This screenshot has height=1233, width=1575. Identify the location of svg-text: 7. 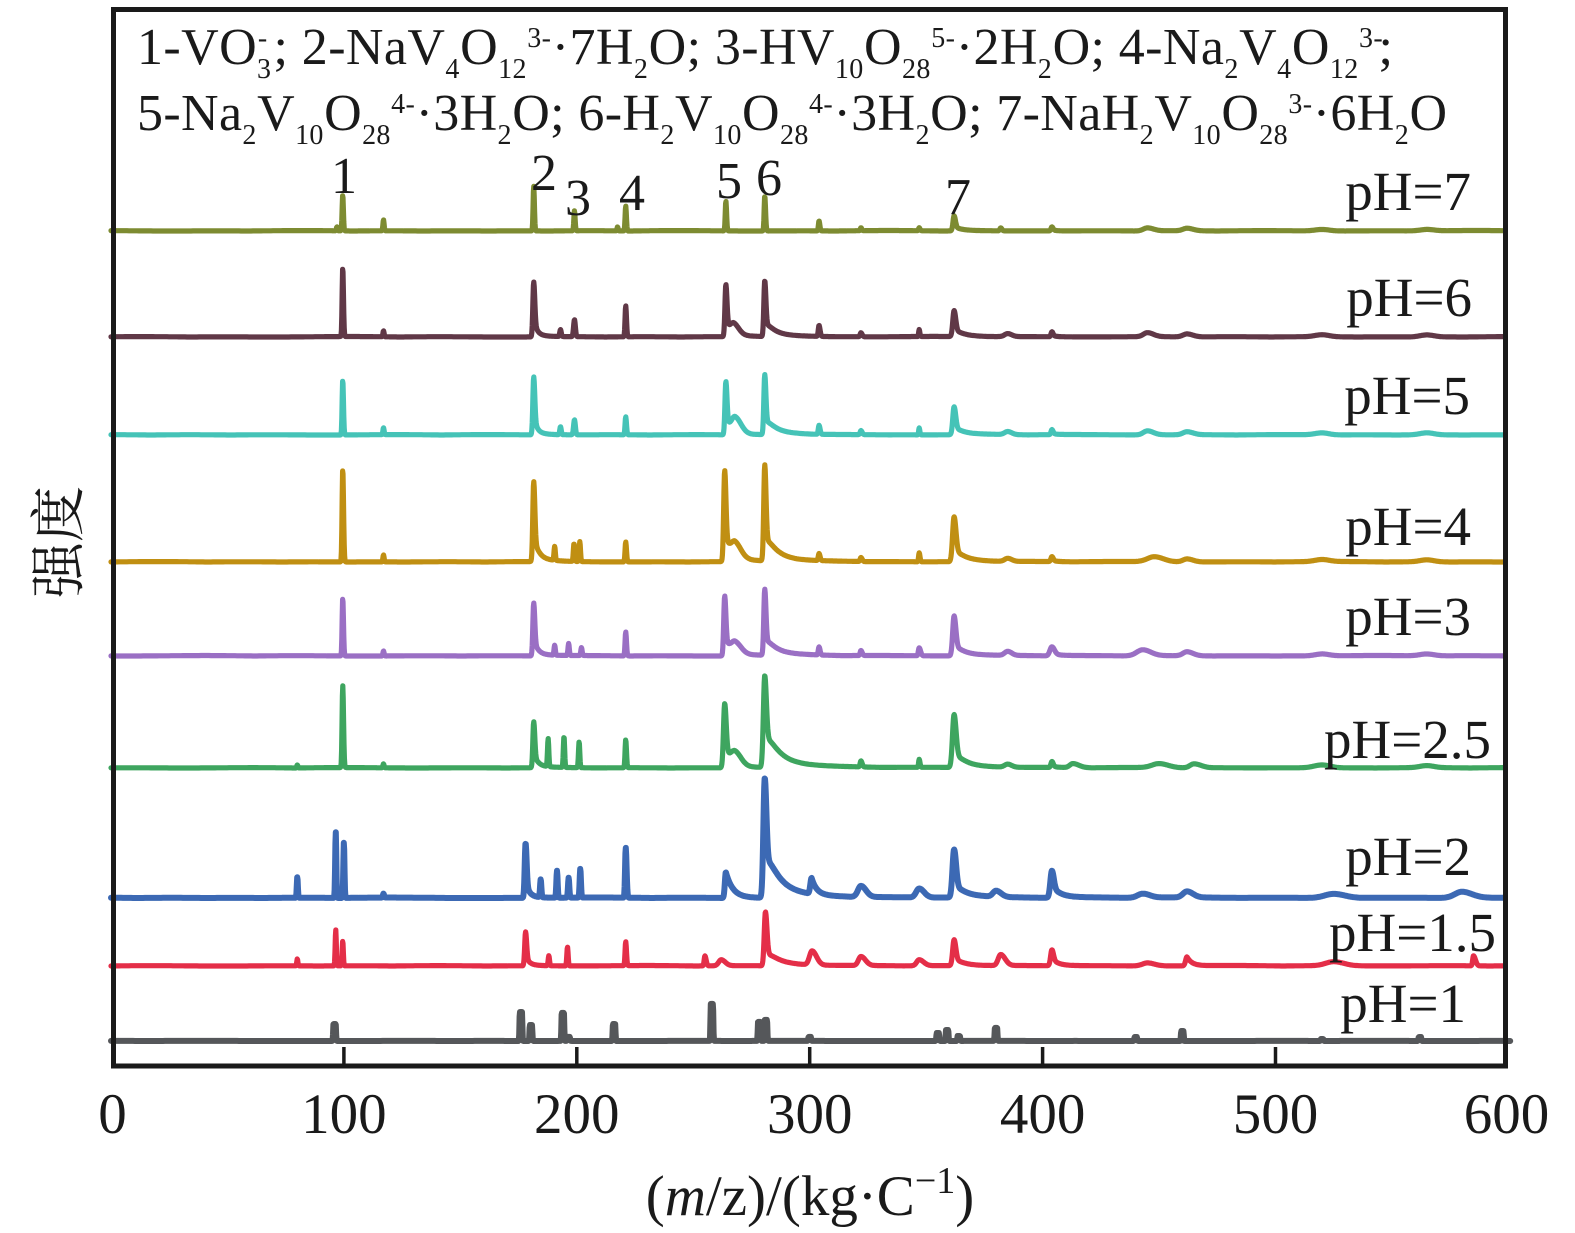
(958, 197).